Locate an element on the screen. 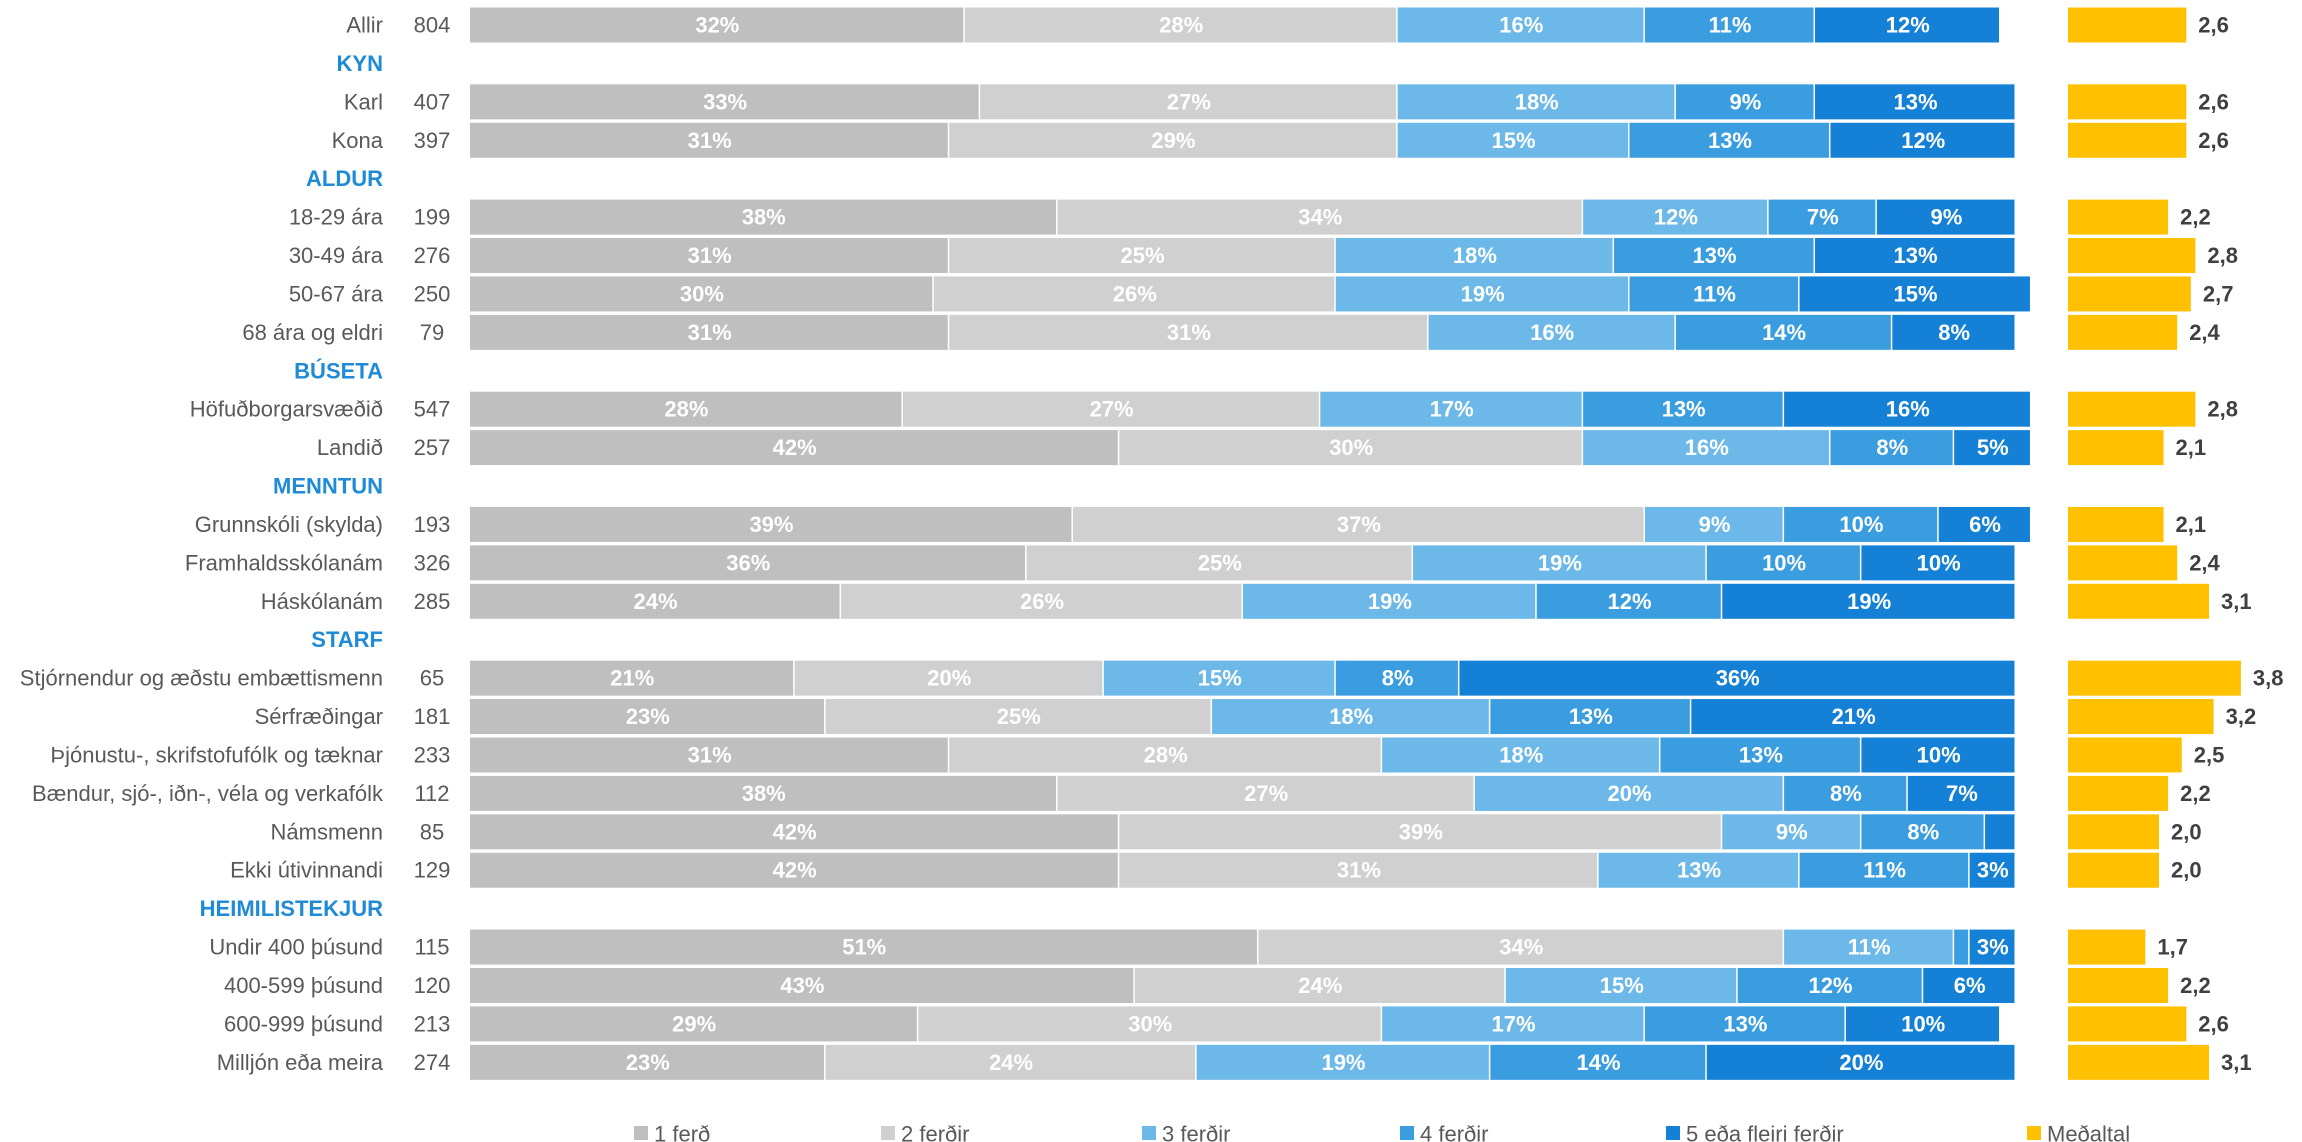 This screenshot has height=1142, width=2302. segment-label: 38% is located at coordinates (764, 217).